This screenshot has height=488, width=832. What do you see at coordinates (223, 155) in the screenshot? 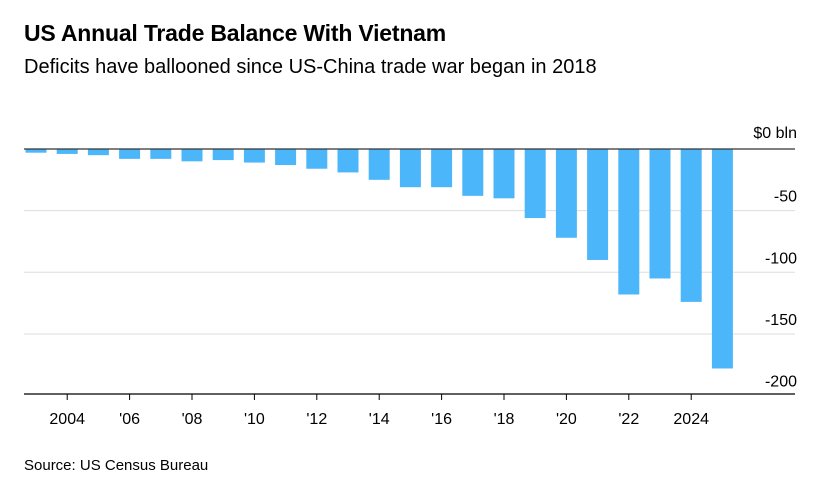
I see `bar-2009` at bounding box center [223, 155].